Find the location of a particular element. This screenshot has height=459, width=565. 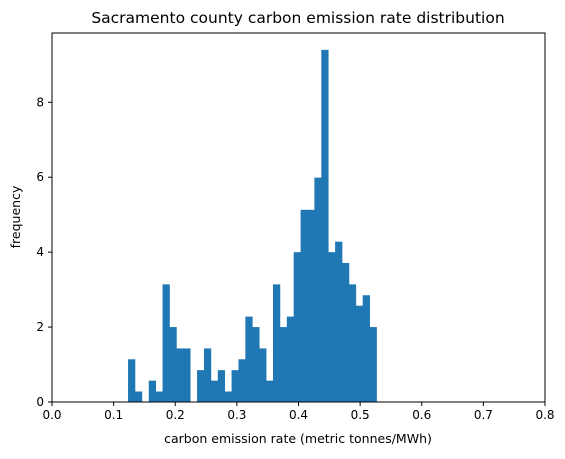

y-tick-label-1: 2 is located at coordinates (40, 327).